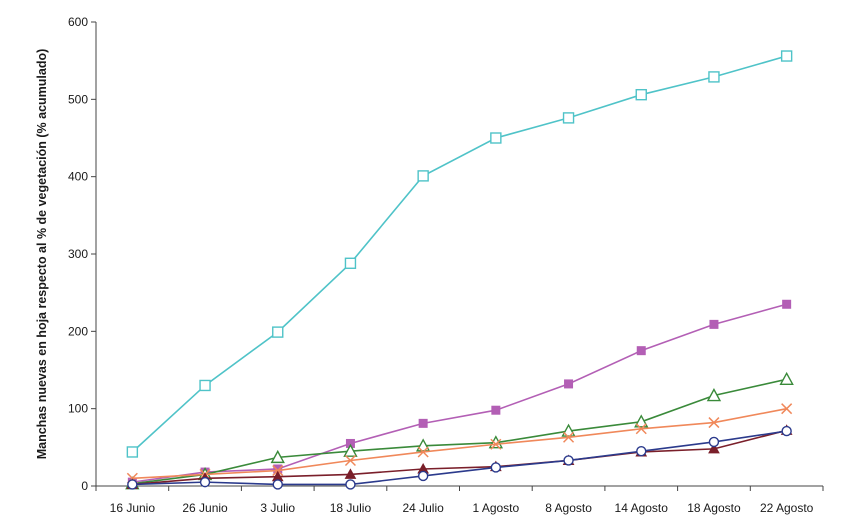 Image resolution: width=846 pixels, height=524 pixels. I want to click on y-tick-label: 400, so click(78, 177).